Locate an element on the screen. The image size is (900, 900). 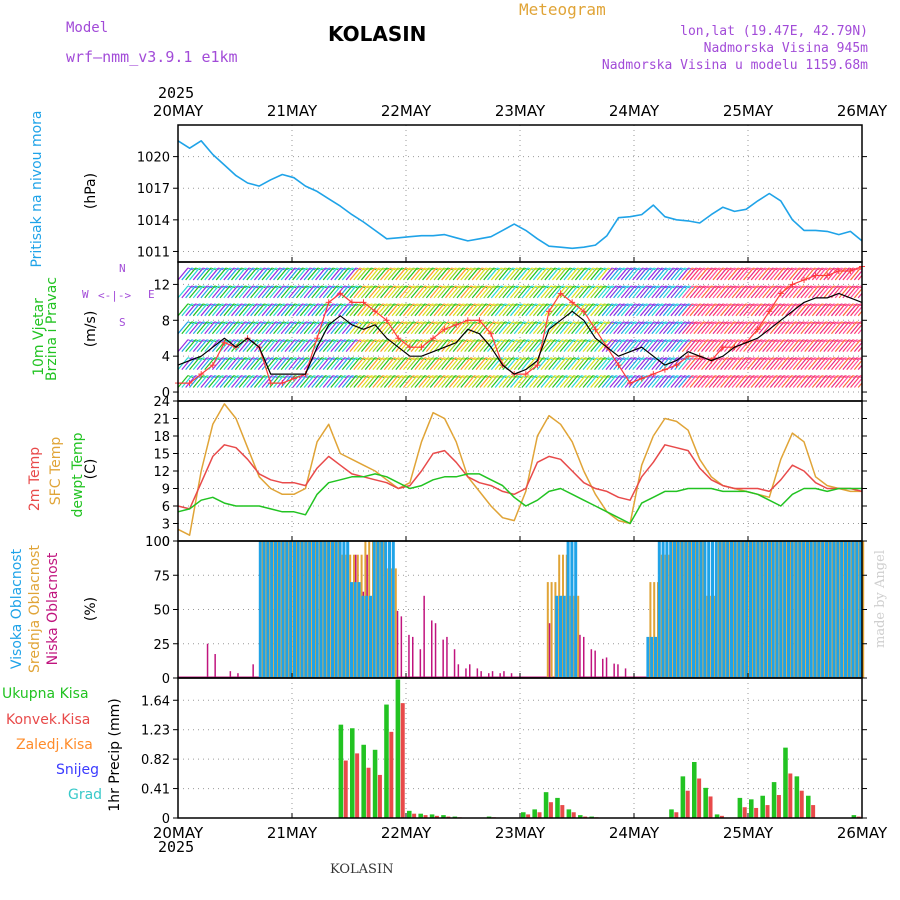
x-axis-bottom-label: 24MAY is located at coordinates (634, 833).